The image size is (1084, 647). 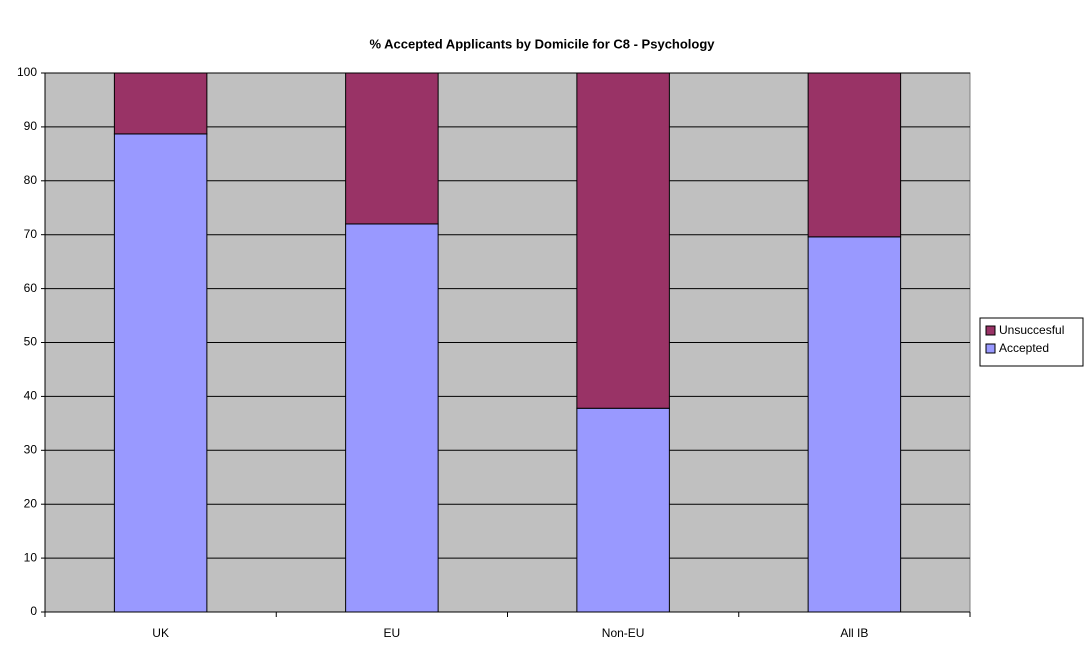 I want to click on y-tick-label: 100, so click(x=27, y=72).